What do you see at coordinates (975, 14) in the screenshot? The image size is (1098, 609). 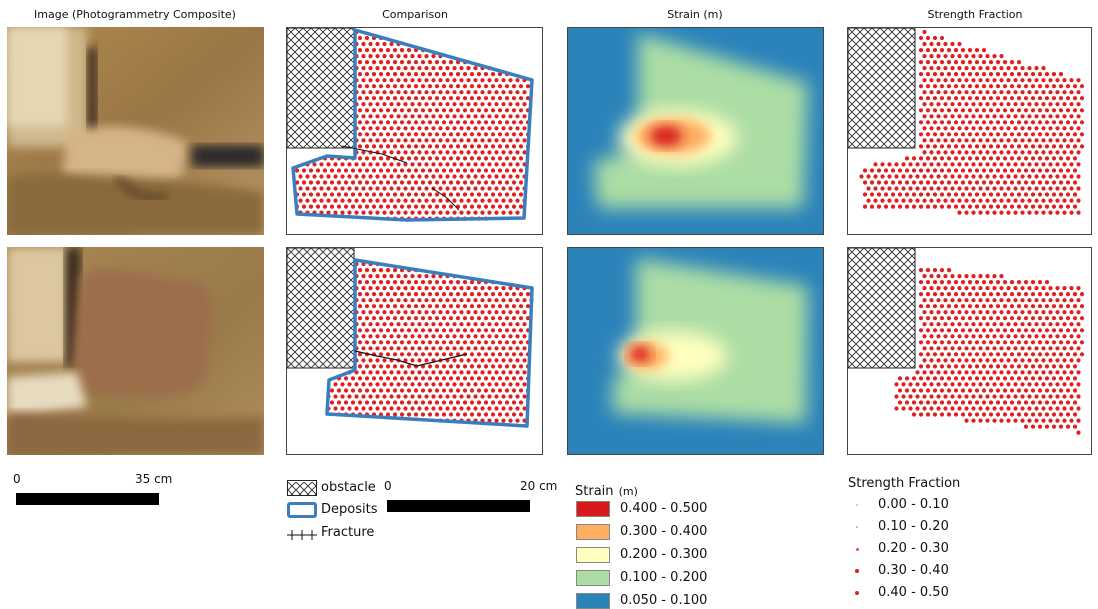 I see `column-title-strength: Strength Fraction` at bounding box center [975, 14].